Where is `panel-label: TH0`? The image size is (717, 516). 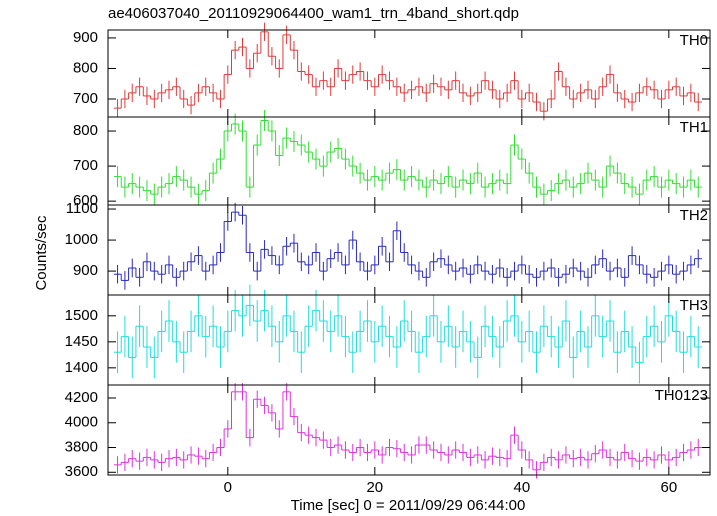 panel-label: TH0 is located at coordinates (694, 40).